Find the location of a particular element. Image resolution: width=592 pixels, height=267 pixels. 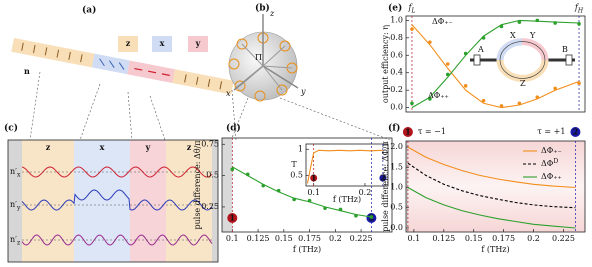

port-label: B is located at coordinates (565, 49).